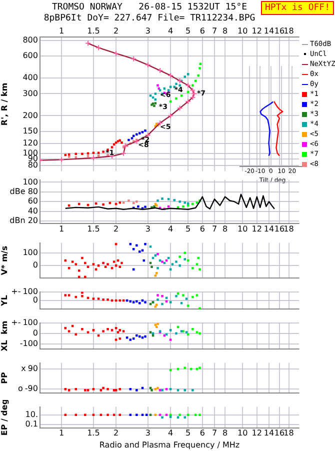  What do you see at coordinates (30, 131) in the screenshot?
I see `y-tick-label: 150` at bounding box center [30, 131].